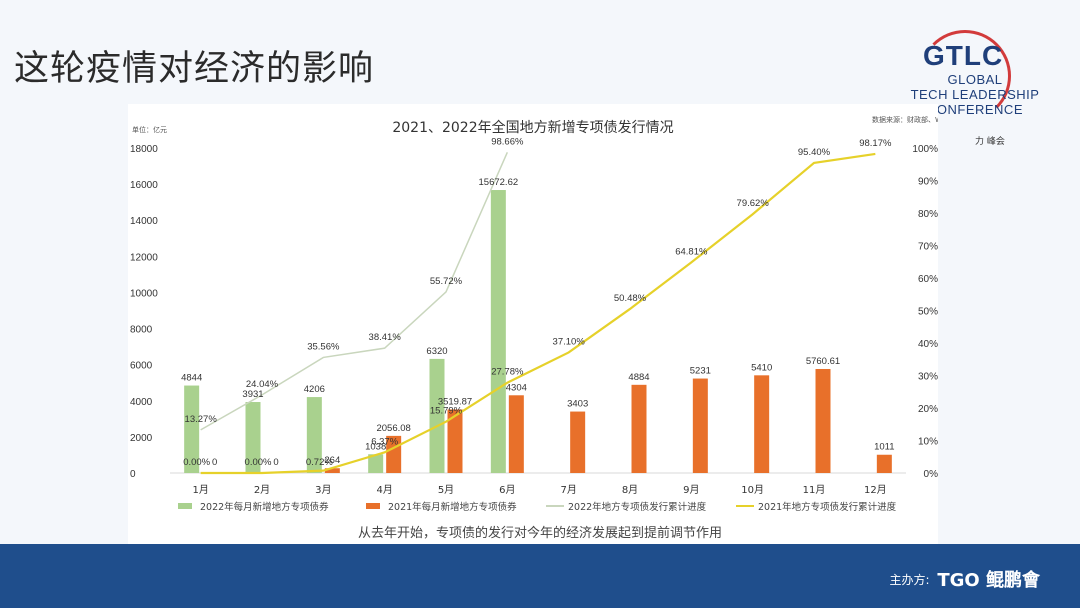 Image resolution: width=1080 pixels, height=608 pixels. What do you see at coordinates (928, 247) in the screenshot?
I see `y2-tick-label: 70%` at bounding box center [928, 247].